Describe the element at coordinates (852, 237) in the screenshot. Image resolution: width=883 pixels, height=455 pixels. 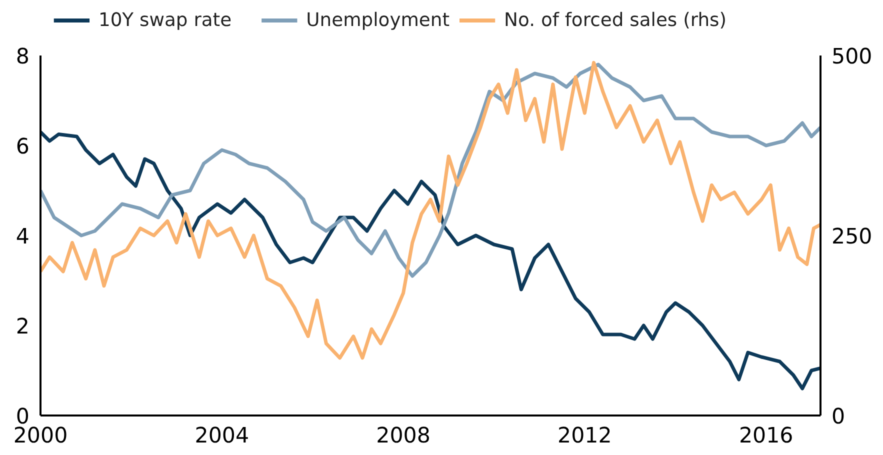
I see `y2-tick-label: 250` at that location.